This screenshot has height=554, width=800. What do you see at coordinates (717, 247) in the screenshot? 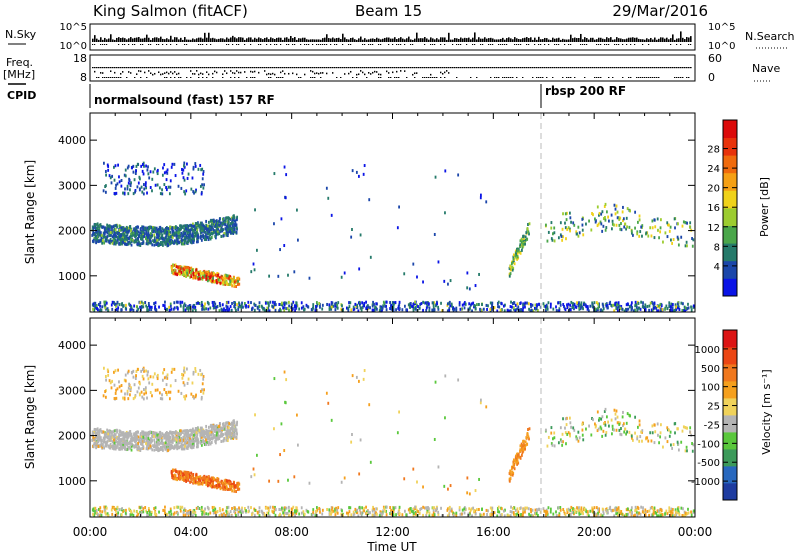
I see `power-colorbar-tick-label: 8` at bounding box center [717, 247].